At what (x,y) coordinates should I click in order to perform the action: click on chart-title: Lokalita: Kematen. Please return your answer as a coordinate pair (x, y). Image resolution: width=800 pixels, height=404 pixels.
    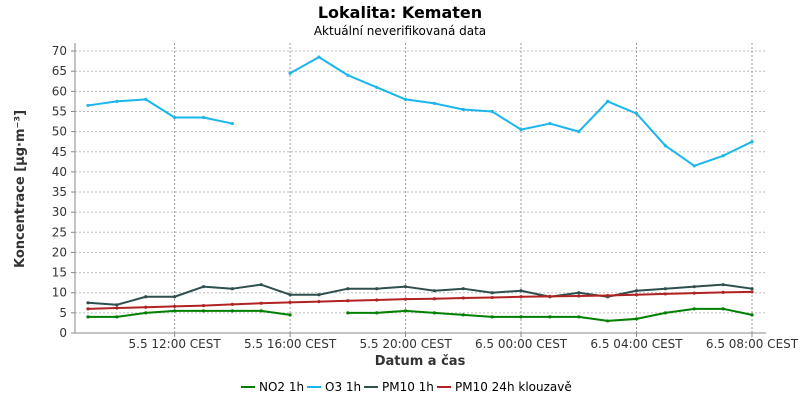
    Looking at the image, I should click on (400, 12).